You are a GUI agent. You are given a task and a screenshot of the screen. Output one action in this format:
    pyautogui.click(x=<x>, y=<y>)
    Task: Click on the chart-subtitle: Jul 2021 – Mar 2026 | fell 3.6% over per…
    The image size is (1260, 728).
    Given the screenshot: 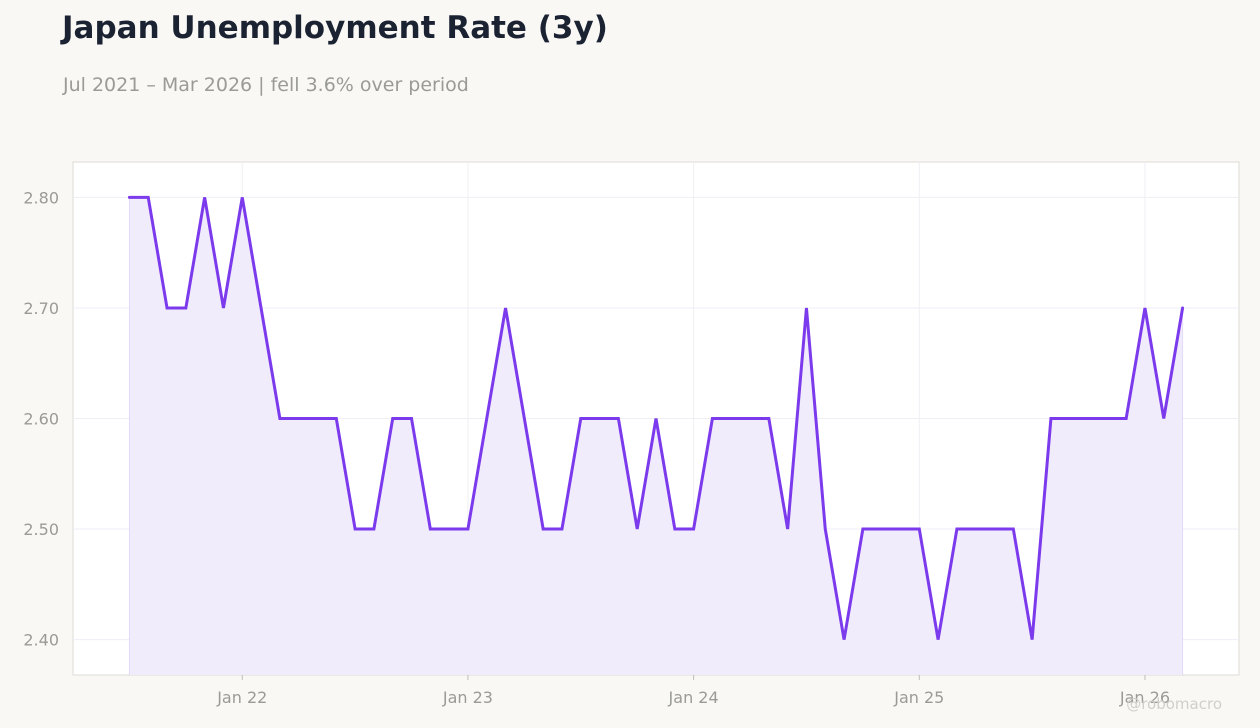 What is the action you would take?
    pyautogui.click(x=266, y=85)
    